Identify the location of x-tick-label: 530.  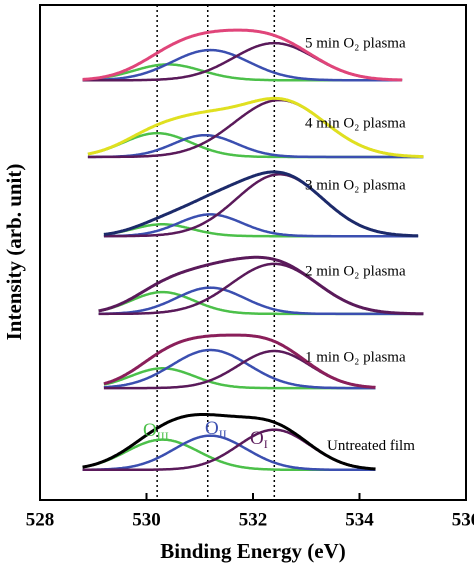
(146, 519).